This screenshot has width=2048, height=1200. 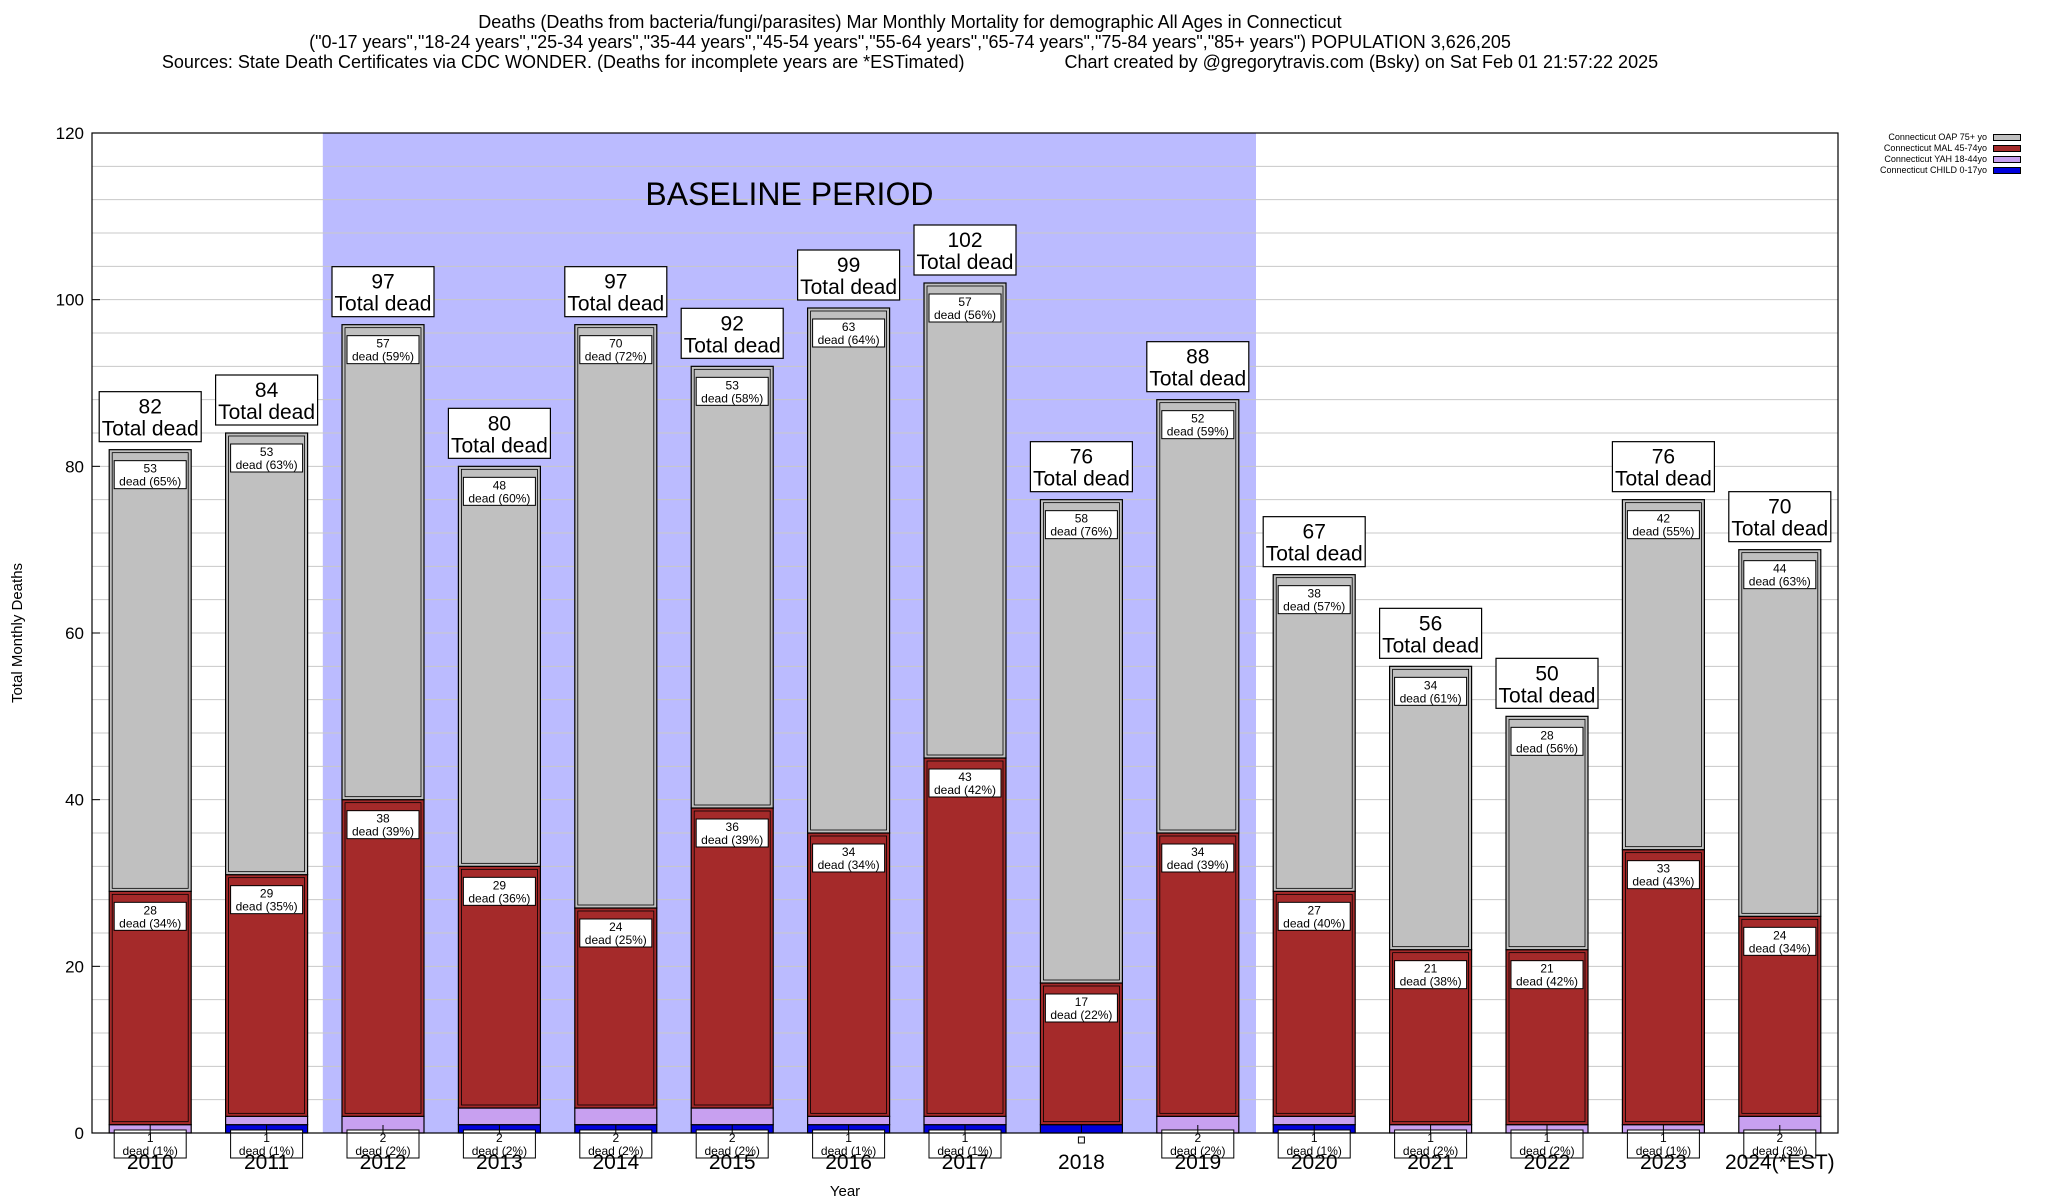 I want to click on legend-item: Connecticut CHILD 0-17yo, so click(x=1951, y=170).